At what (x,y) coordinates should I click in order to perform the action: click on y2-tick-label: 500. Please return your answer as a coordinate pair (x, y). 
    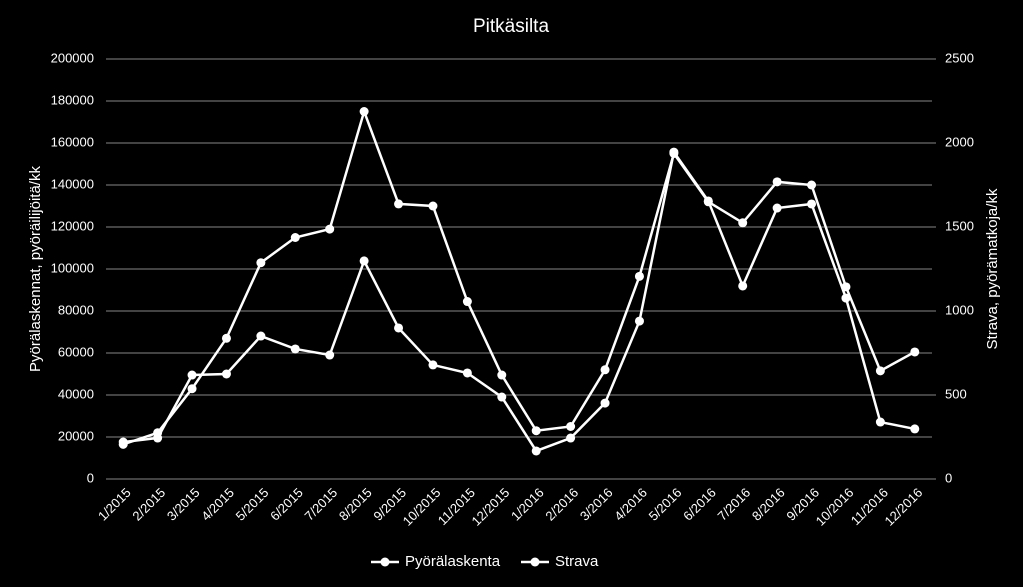
    Looking at the image, I should click on (956, 393).